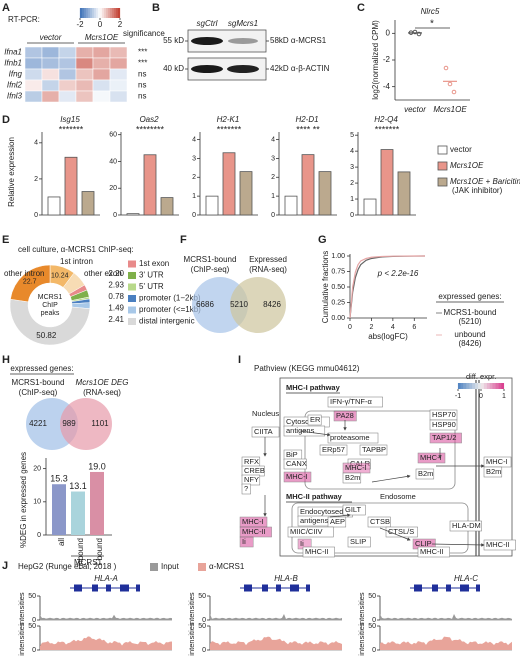  What do you see at coordinates (116, 273) in the screenshot?
I see `value-label: 2.20` at bounding box center [116, 273].